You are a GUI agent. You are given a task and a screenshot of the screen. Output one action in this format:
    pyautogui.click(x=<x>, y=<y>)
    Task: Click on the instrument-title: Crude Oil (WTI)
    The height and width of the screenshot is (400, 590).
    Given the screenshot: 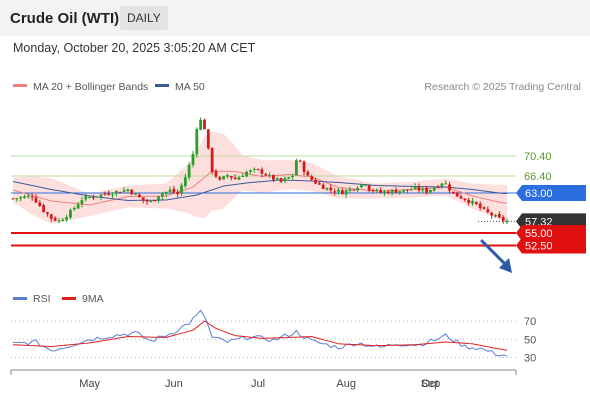 What is the action you would take?
    pyautogui.click(x=65, y=18)
    